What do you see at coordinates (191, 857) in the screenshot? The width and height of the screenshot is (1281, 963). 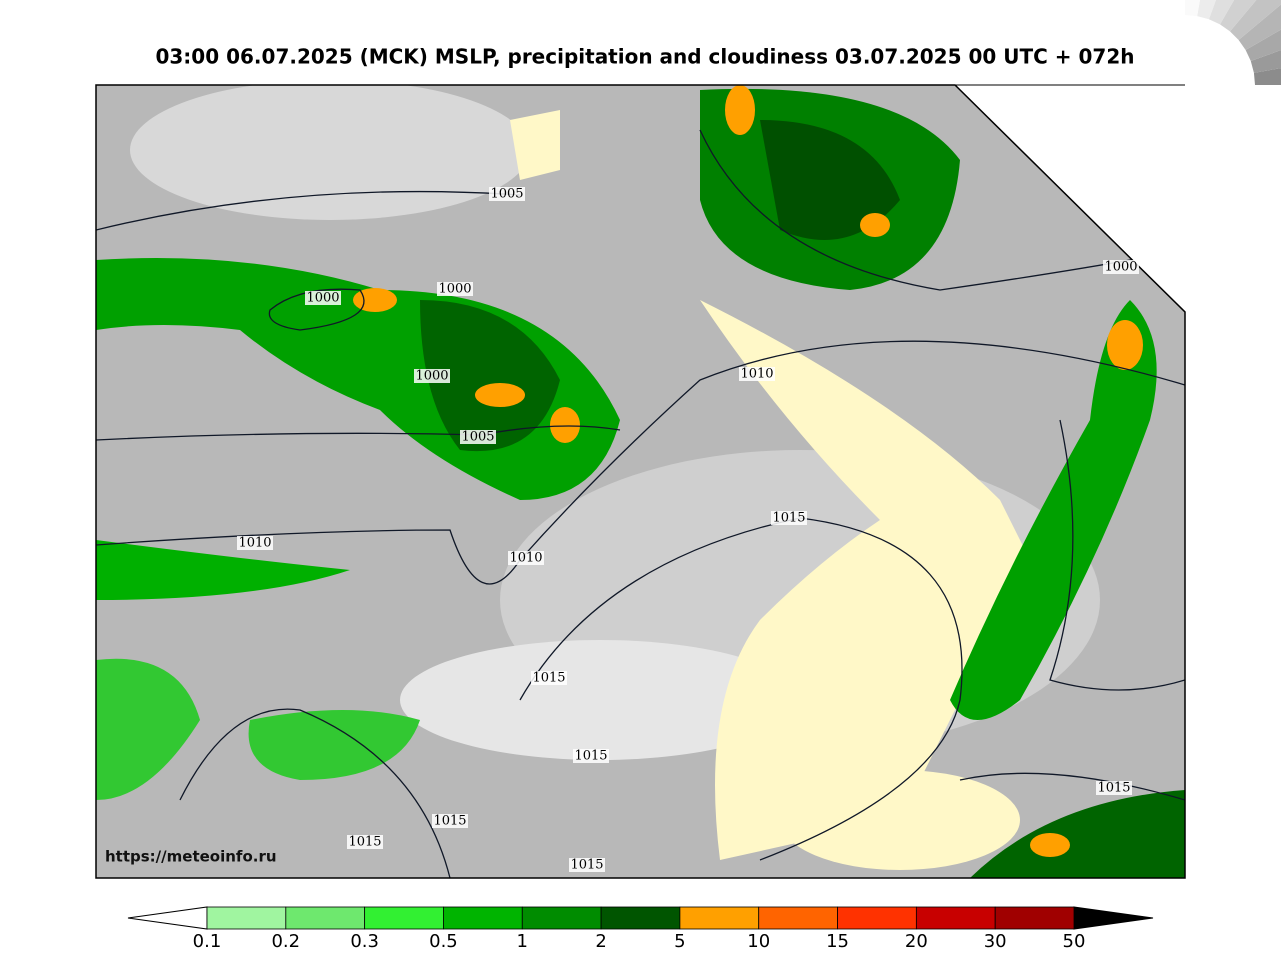 I see `source-url: https://meteoinfo.ru` at bounding box center [191, 857].